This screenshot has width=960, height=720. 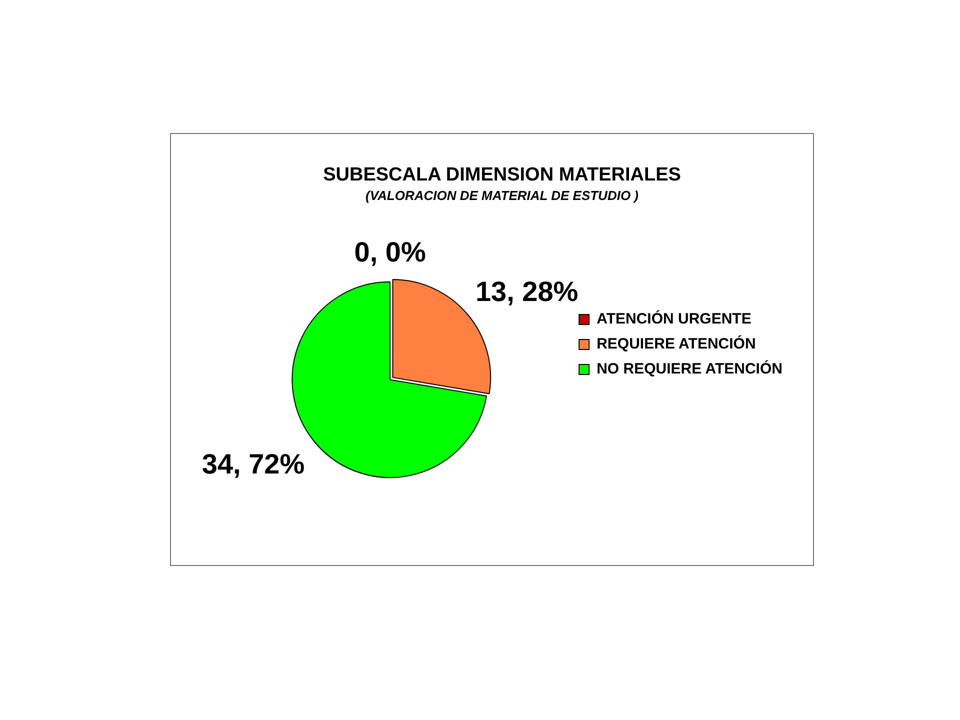 What do you see at coordinates (502, 175) in the screenshot?
I see `chart-title: SUBESCALA DIMENSION MATERIALES` at bounding box center [502, 175].